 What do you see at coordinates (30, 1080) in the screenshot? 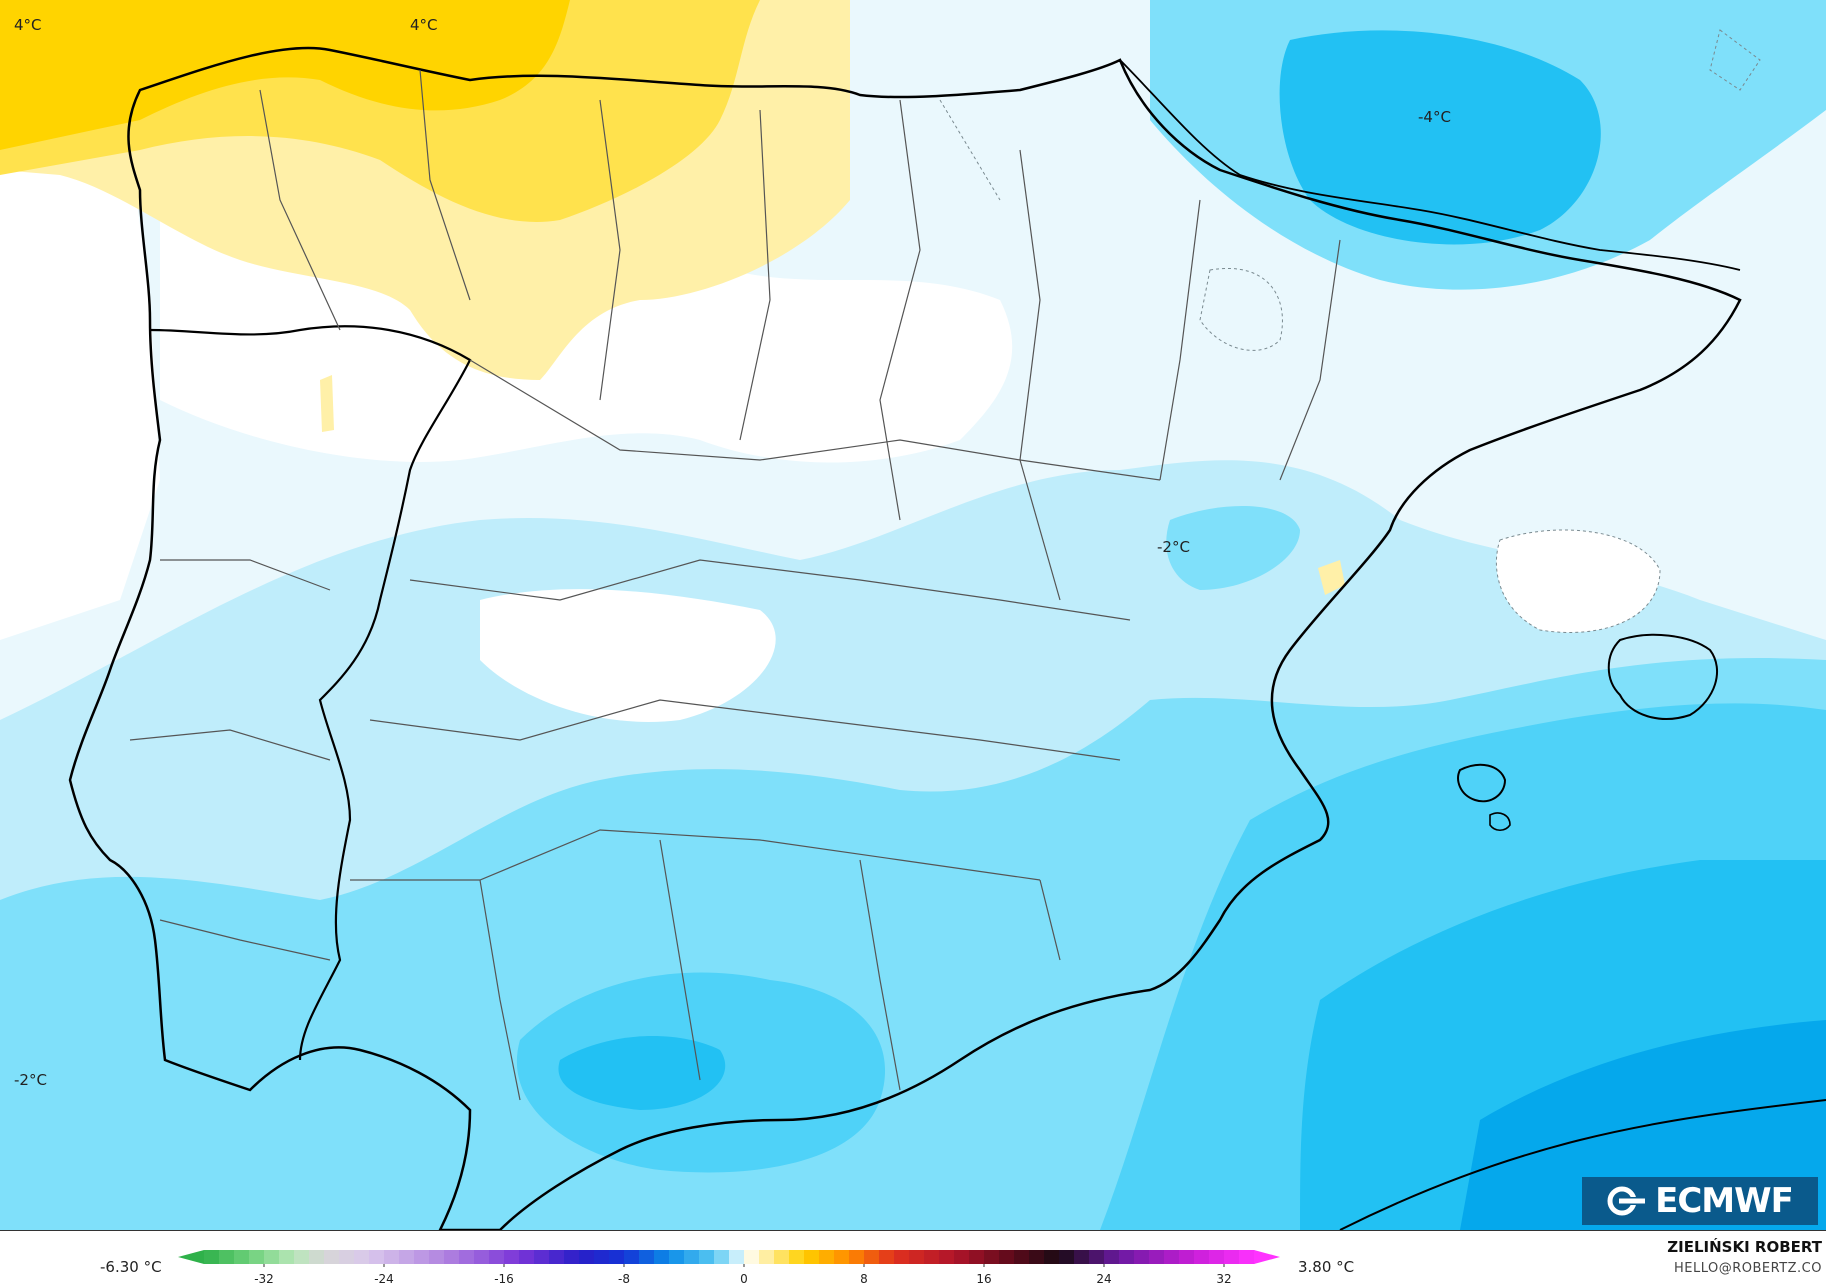
I see `contour-label-southwest-neg2: -2°C` at bounding box center [30, 1080].